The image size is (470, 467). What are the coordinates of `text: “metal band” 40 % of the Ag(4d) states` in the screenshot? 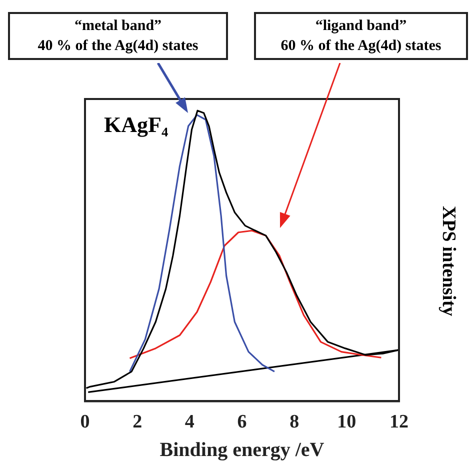 It's located at (118, 36).